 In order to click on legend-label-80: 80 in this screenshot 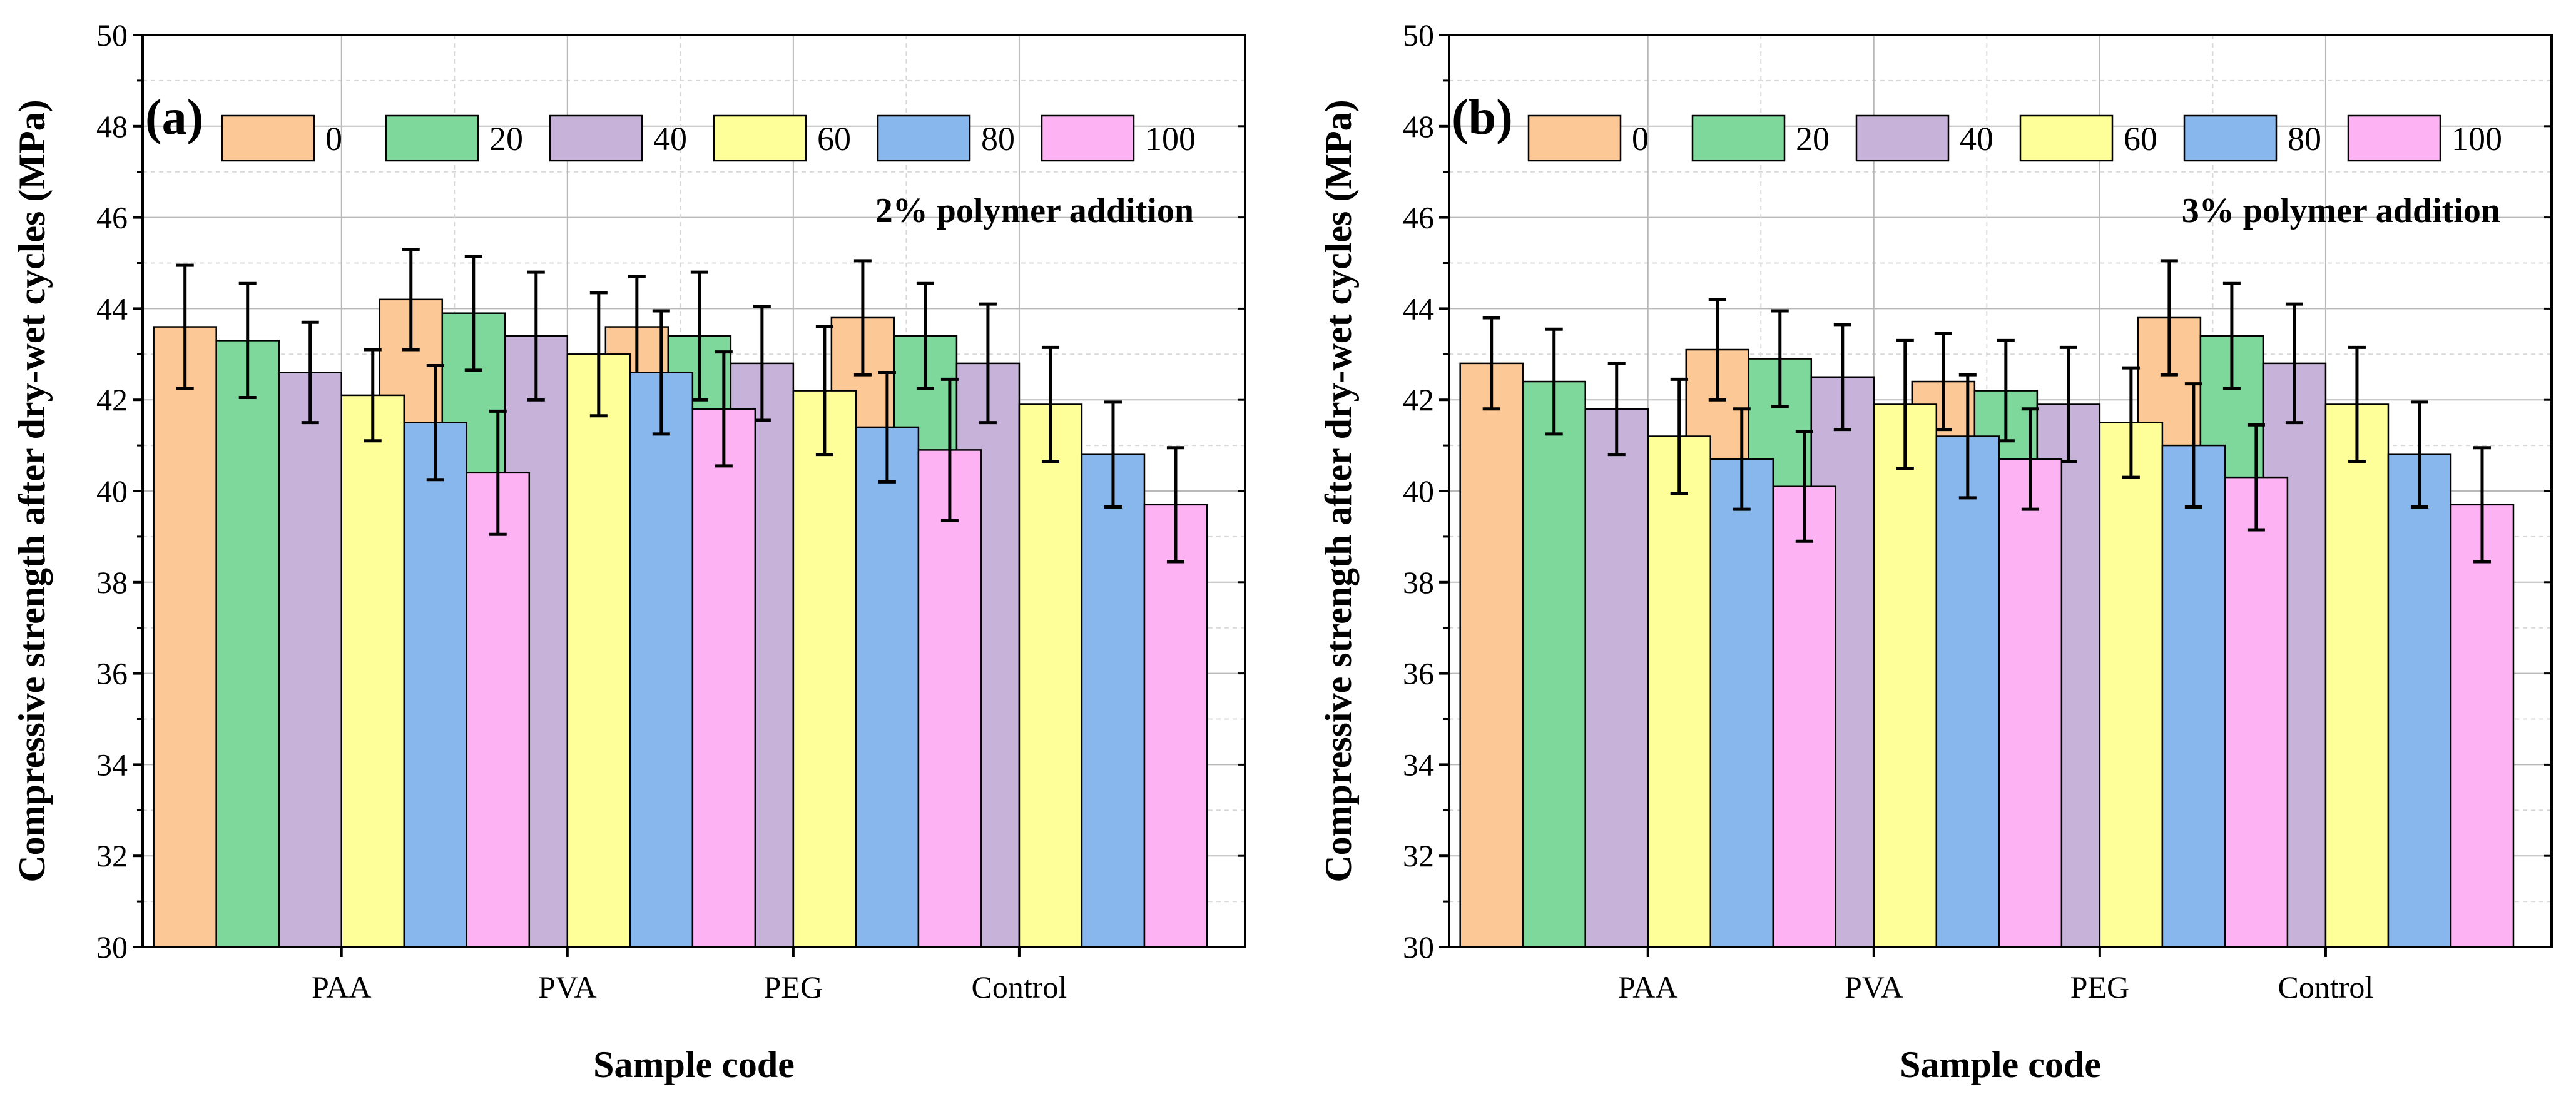, I will do `click(998, 139)`.